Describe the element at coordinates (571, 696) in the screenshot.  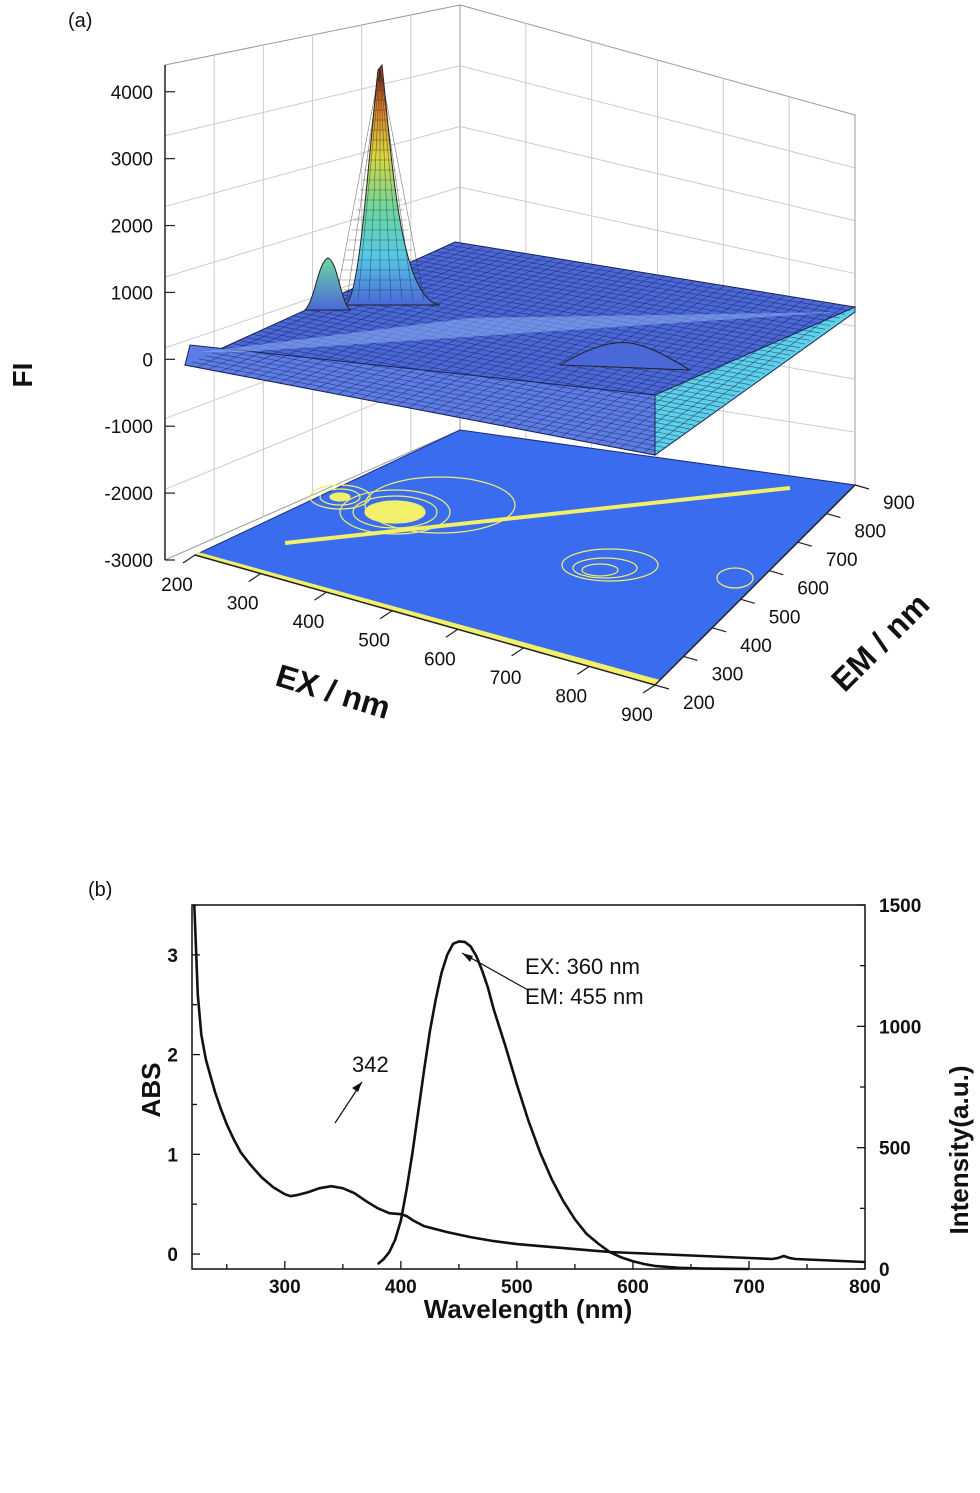
I see `ex-tick-label: 800` at that location.